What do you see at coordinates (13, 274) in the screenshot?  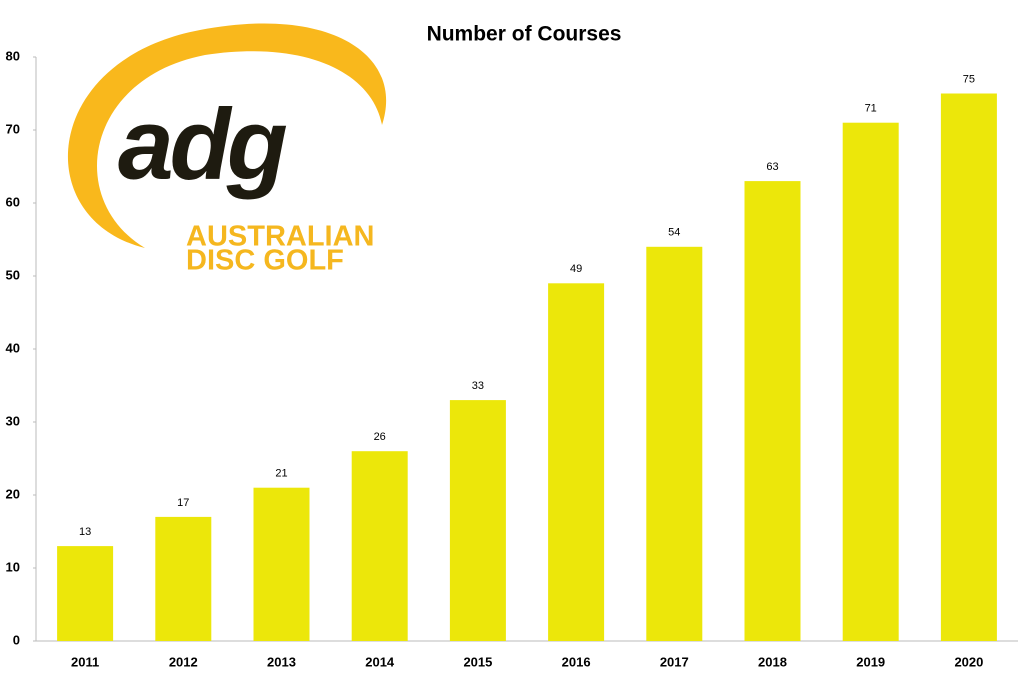 I see `y-tick-label: 50` at bounding box center [13, 274].